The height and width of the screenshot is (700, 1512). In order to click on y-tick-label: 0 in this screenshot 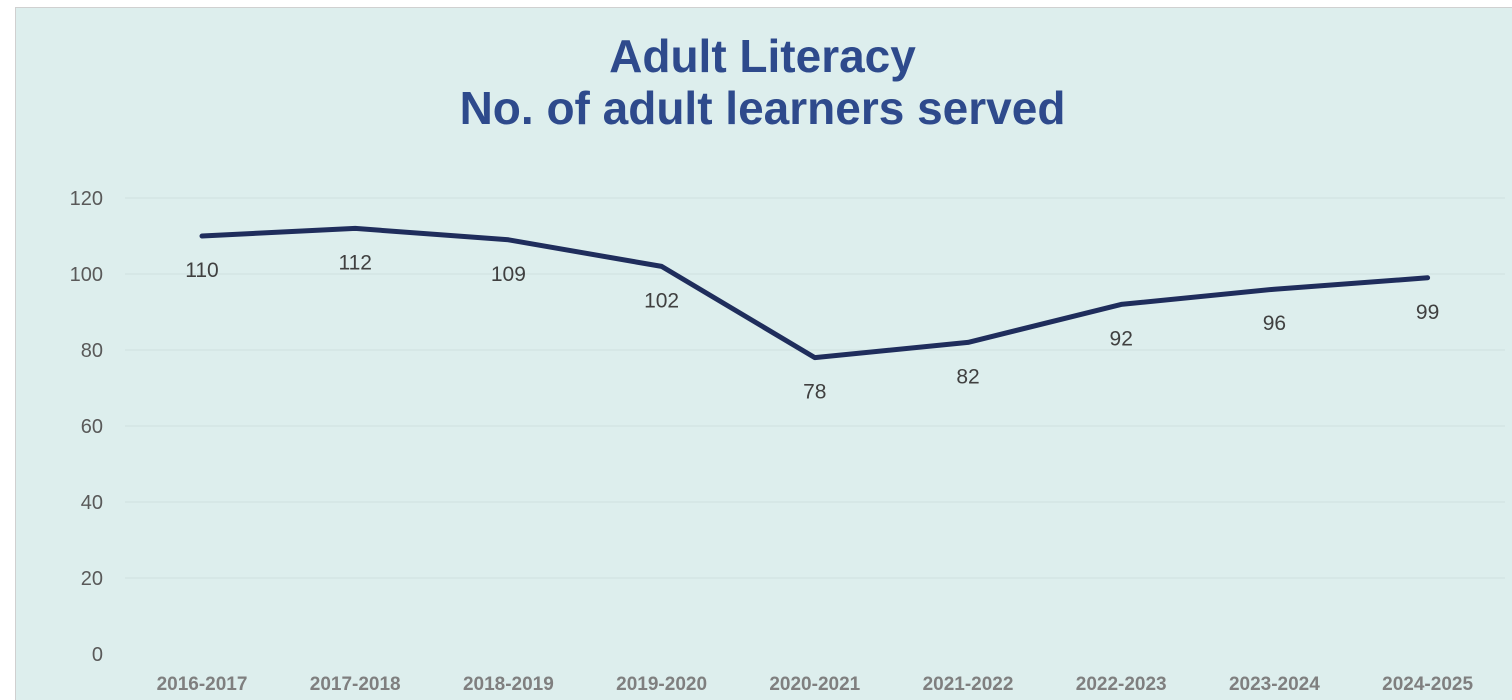, I will do `click(97, 655)`.